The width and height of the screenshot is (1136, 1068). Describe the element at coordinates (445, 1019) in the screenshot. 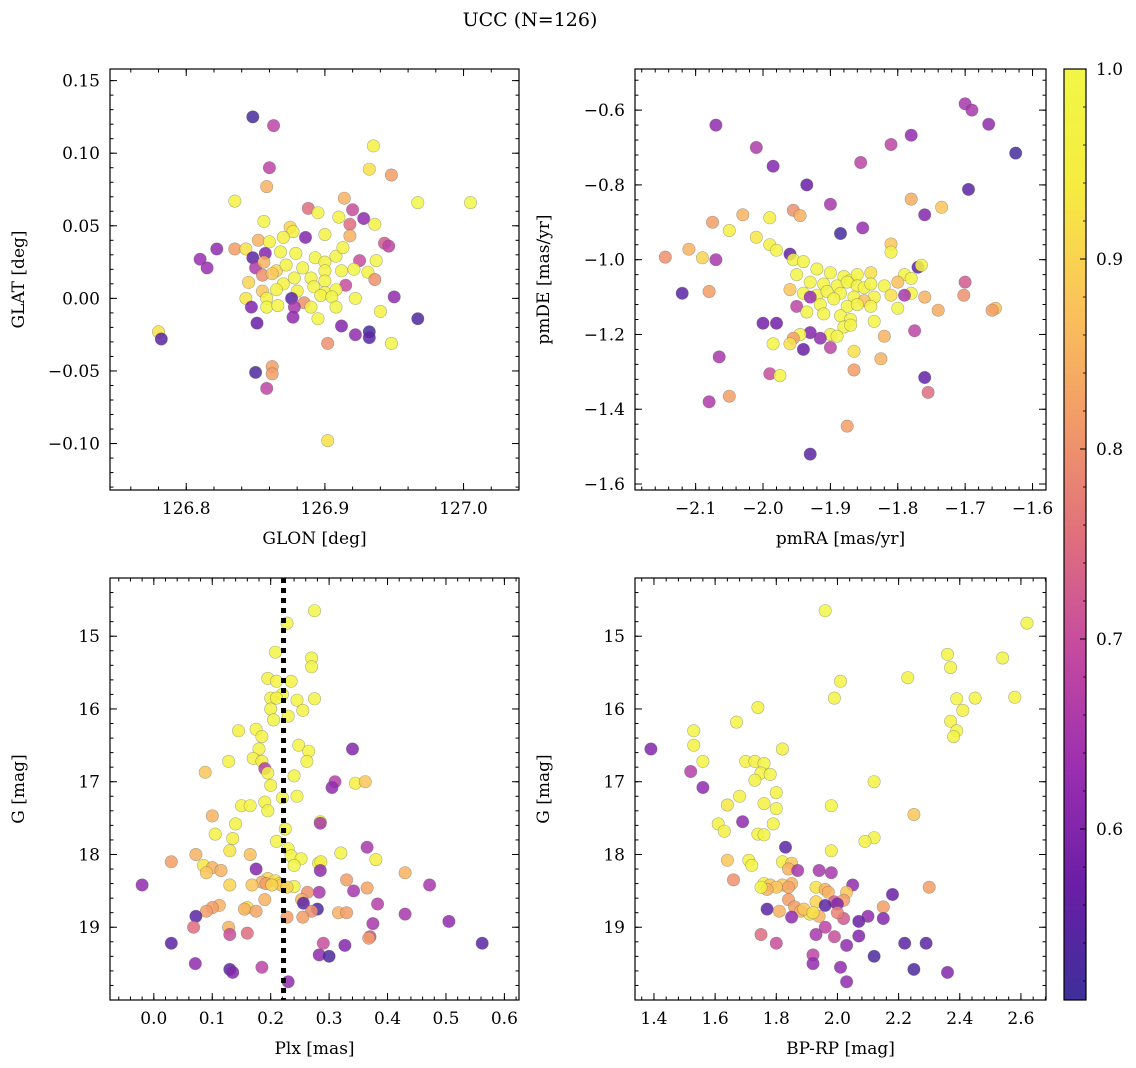

I see `x-tick-label: 0.5` at that location.